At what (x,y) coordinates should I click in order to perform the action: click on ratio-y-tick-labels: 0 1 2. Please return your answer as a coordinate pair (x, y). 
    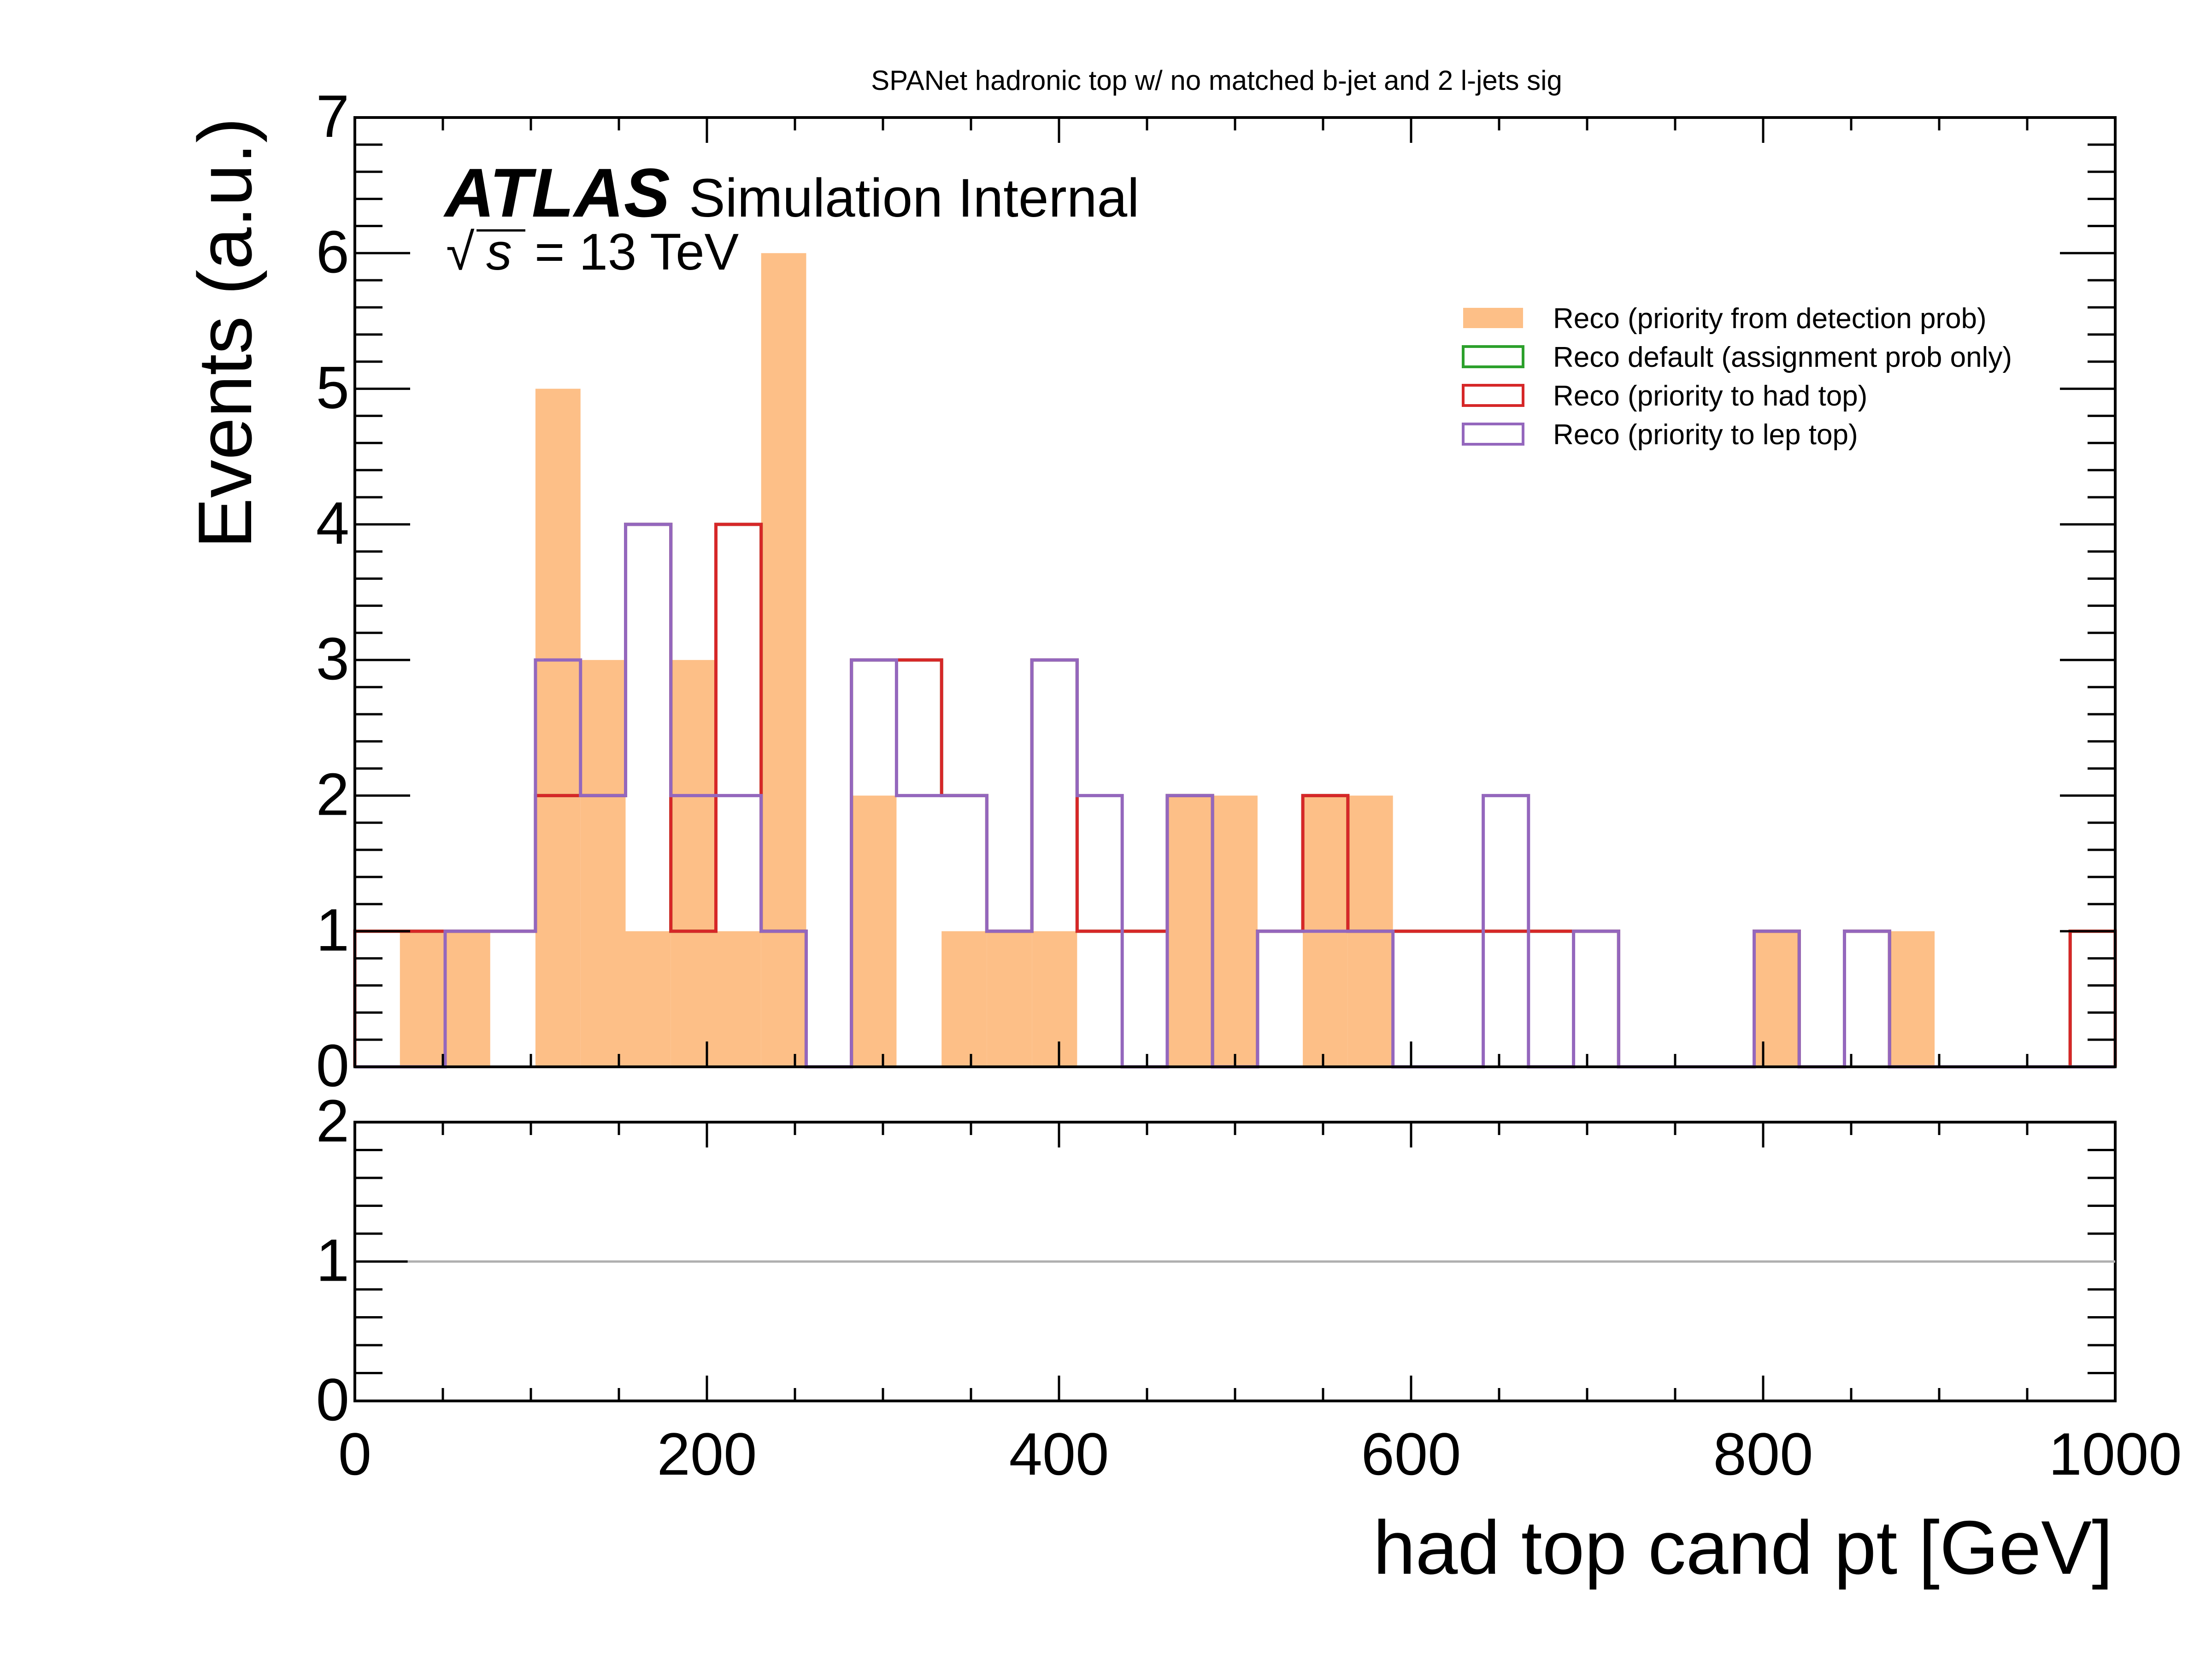
    Looking at the image, I should click on (332, 1260).